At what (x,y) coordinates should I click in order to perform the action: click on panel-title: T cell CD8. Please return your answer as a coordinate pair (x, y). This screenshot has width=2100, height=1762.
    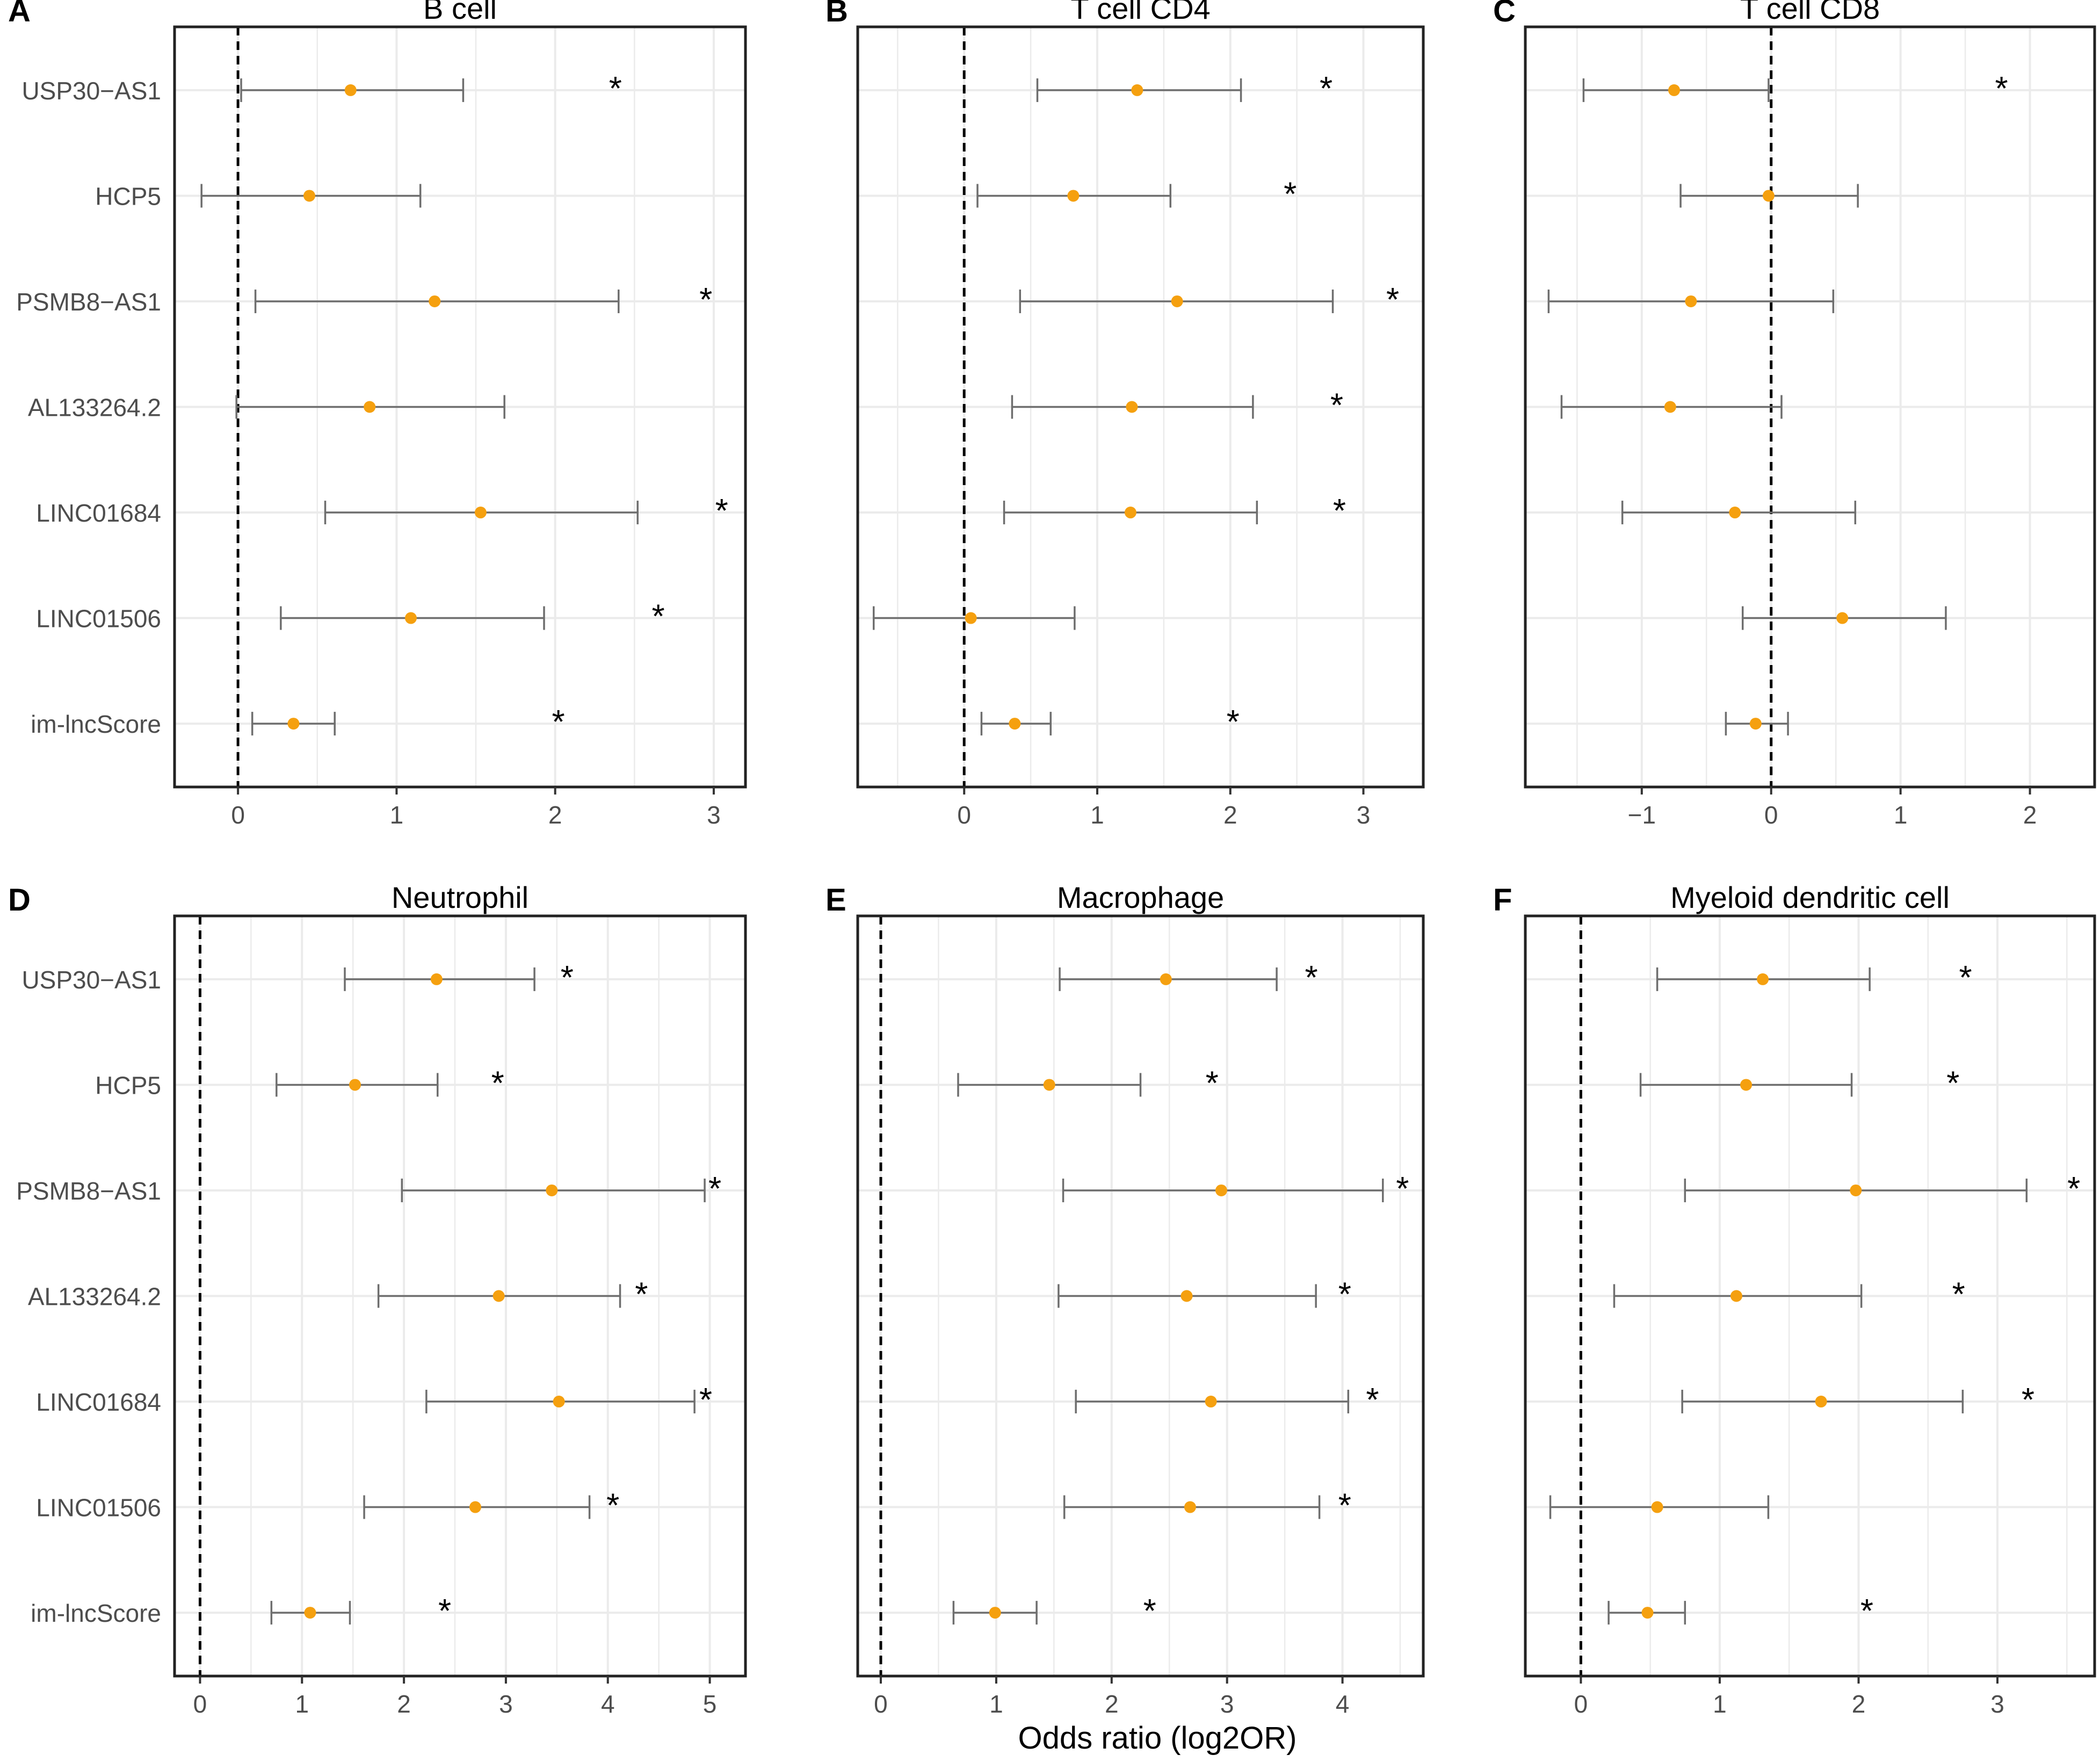
    Looking at the image, I should click on (1810, 12).